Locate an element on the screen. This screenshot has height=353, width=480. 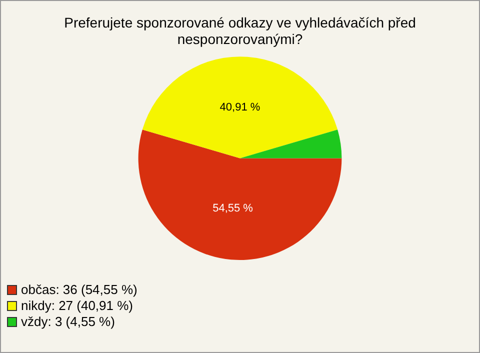
data-label: 54,55 % is located at coordinates (233, 208).